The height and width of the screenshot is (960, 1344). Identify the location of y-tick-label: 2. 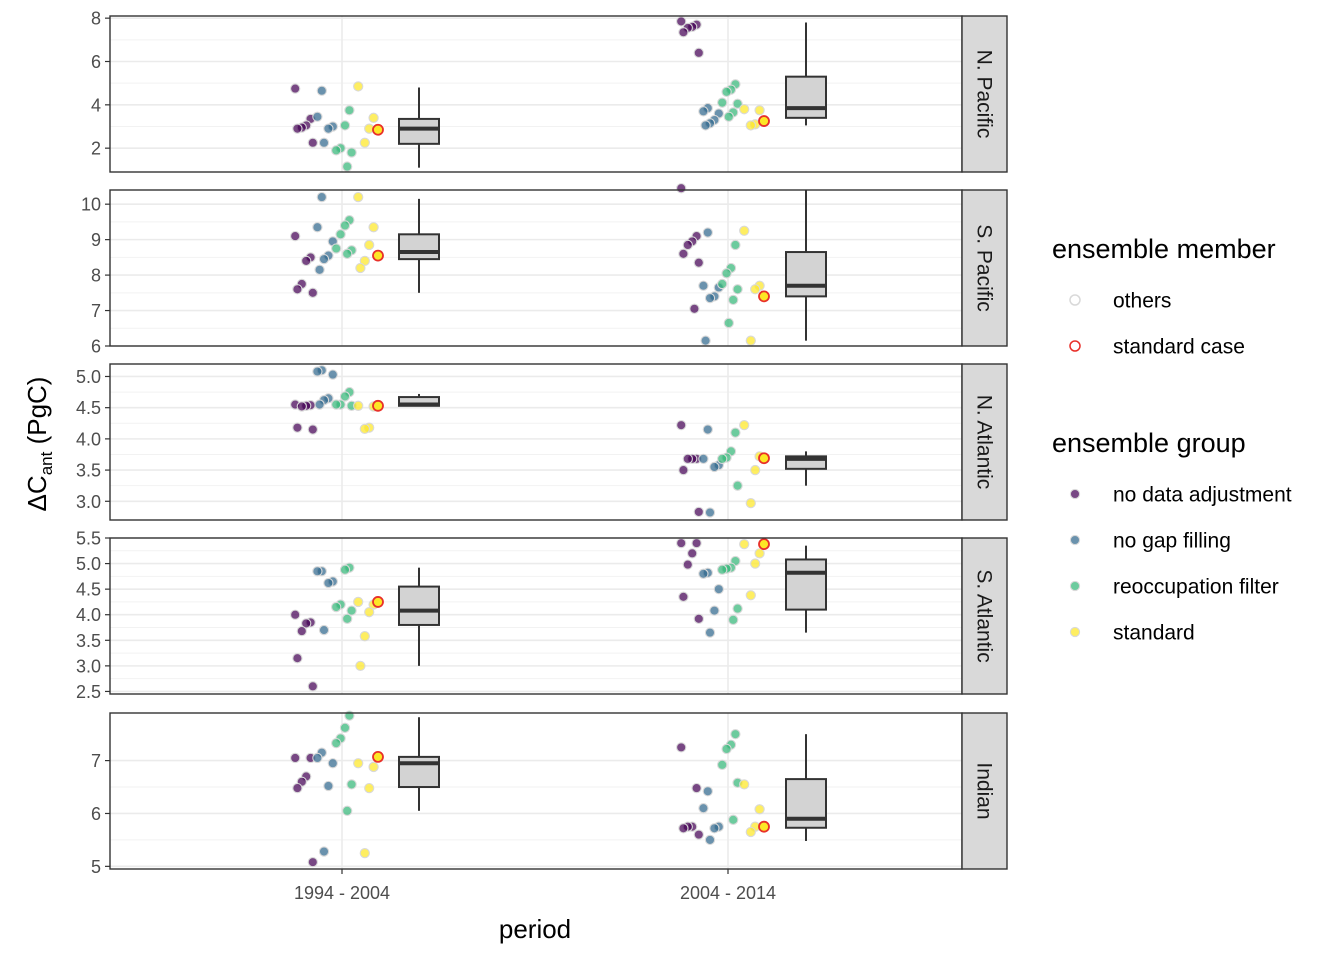
(96, 149).